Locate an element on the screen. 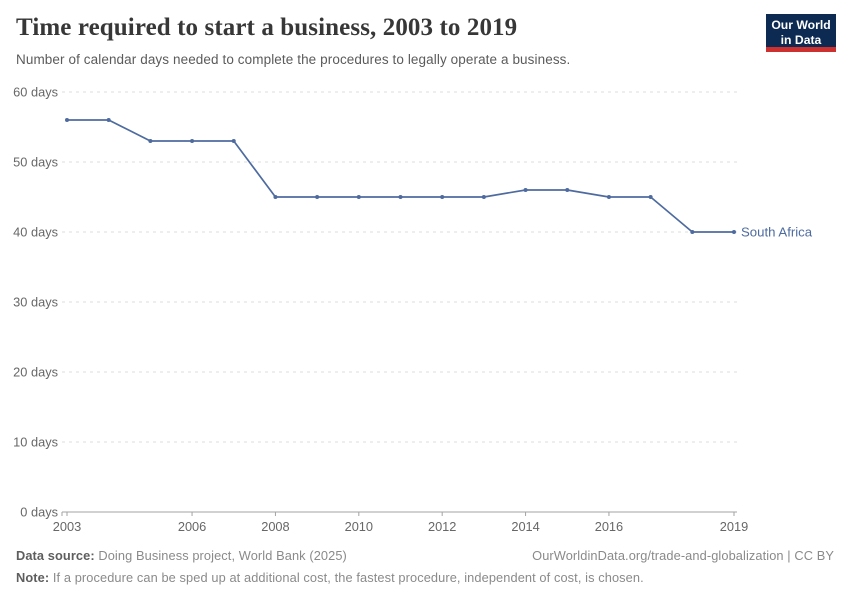 The width and height of the screenshot is (850, 600). note-label: Note: is located at coordinates (33, 577).